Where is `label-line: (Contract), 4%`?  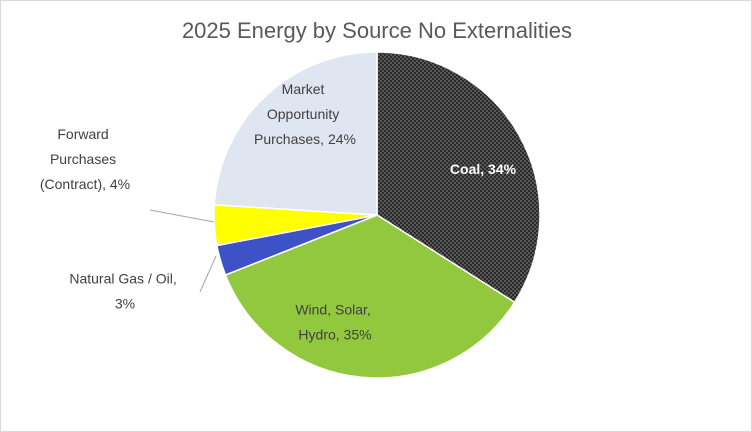 label-line: (Contract), 4% is located at coordinates (85, 184).